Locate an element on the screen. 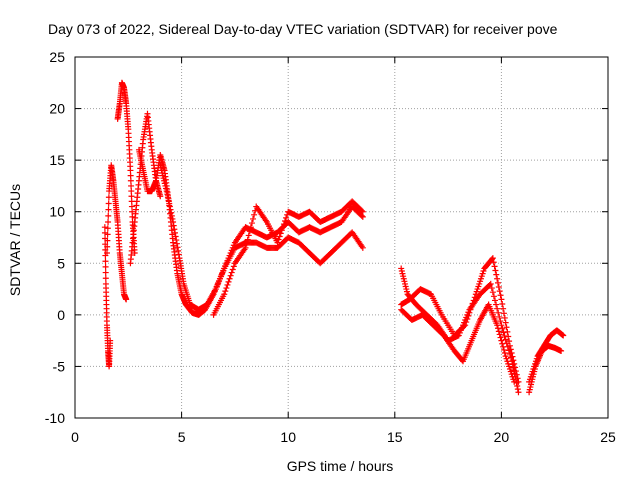  x-tick-label: 5 is located at coordinates (182, 437).